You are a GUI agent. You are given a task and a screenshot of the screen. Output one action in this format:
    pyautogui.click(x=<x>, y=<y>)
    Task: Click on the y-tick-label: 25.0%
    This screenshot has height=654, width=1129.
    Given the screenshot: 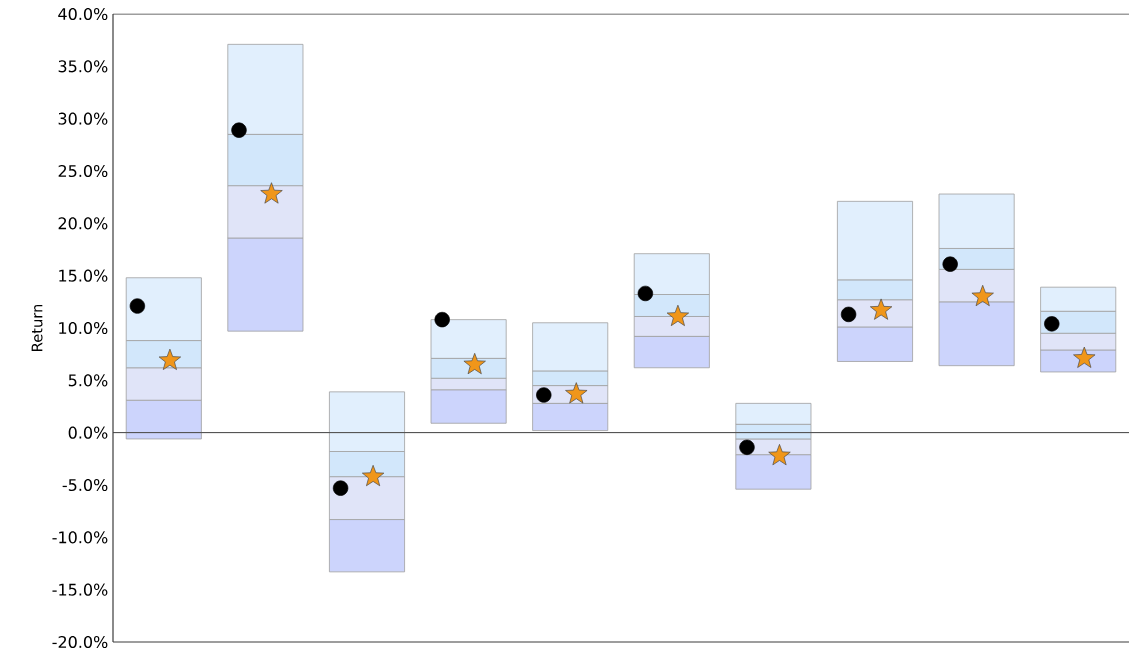 What is the action you would take?
    pyautogui.click(x=83, y=171)
    